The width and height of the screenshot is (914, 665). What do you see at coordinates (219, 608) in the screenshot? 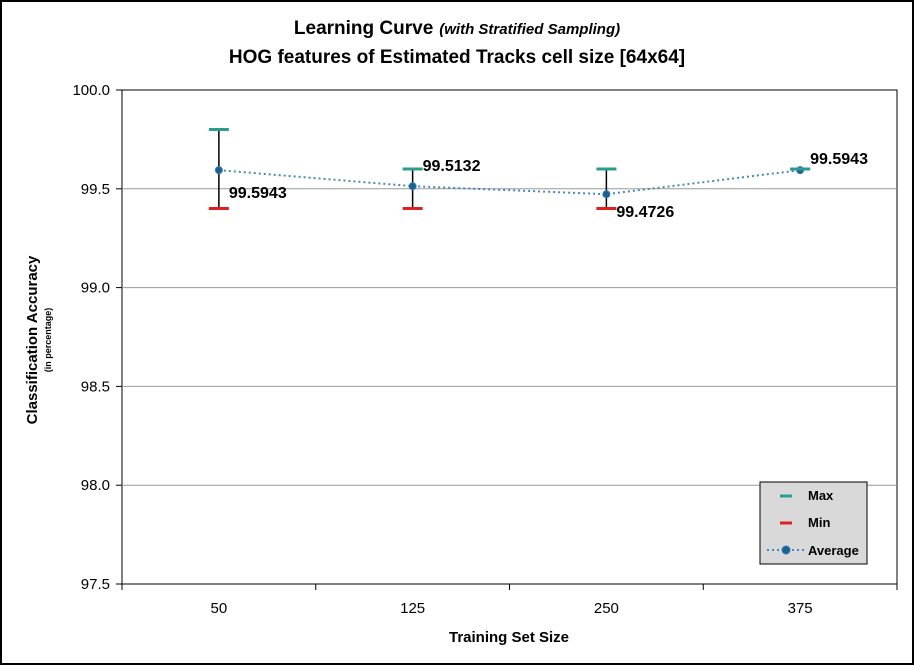
I see `x-tick-label: 50` at bounding box center [219, 608].